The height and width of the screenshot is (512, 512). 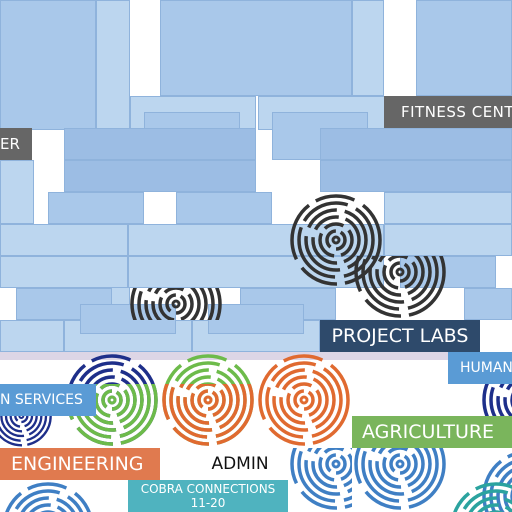 I want to click on left-services-partial-label: ER, so click(x=16, y=144).